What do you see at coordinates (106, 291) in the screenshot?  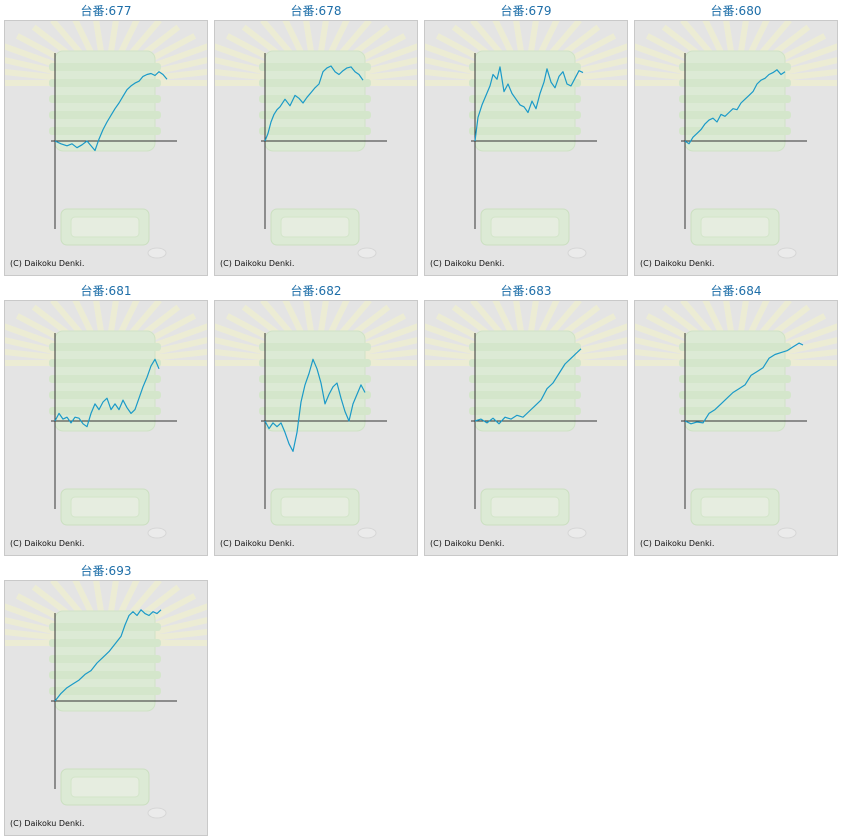 I see `chart-title-link: 台番:681` at bounding box center [106, 291].